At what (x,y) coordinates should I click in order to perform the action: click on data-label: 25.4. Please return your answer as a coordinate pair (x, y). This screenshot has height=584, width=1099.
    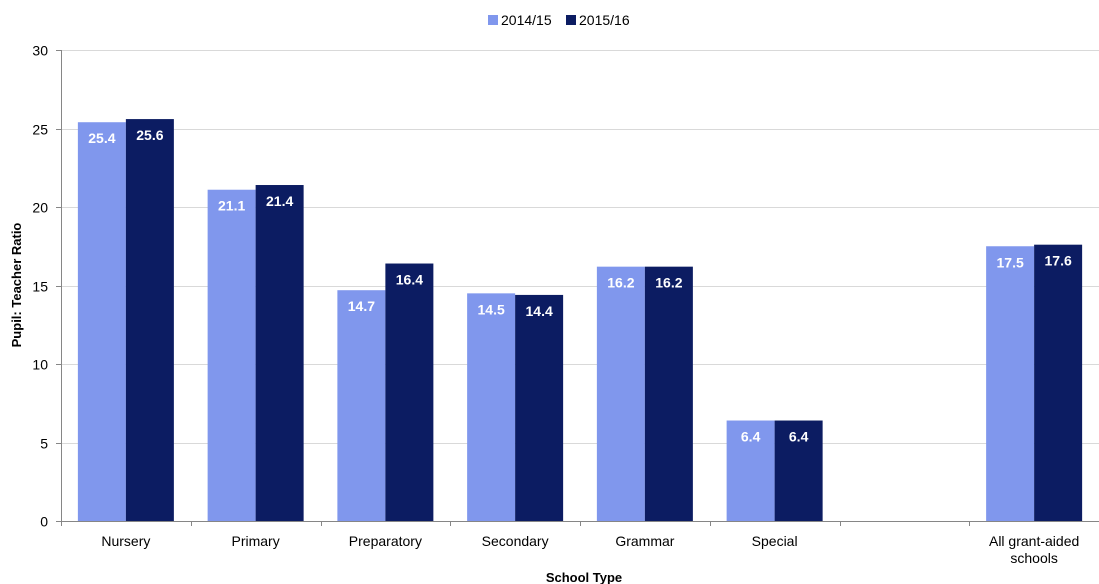
    Looking at the image, I should click on (101, 138).